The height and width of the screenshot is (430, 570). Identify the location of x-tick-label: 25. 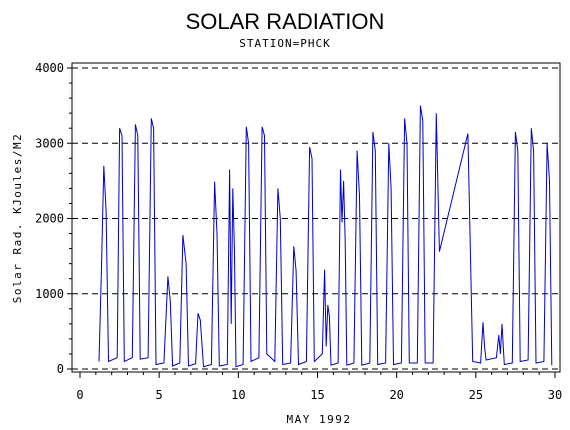
(476, 395).